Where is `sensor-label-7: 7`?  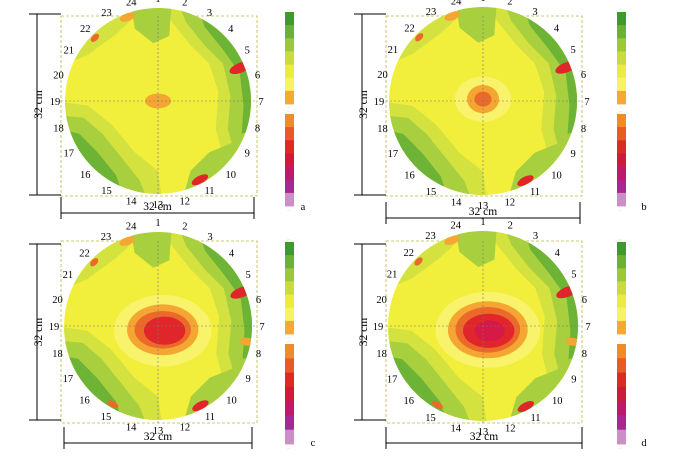 sensor-label-7: 7 is located at coordinates (261, 327).